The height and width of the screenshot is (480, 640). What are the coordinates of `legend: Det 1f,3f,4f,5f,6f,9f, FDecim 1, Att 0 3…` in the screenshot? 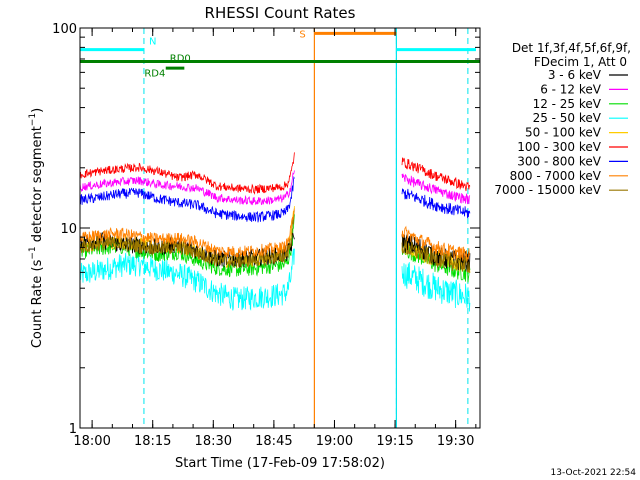 It's located at (562, 119).